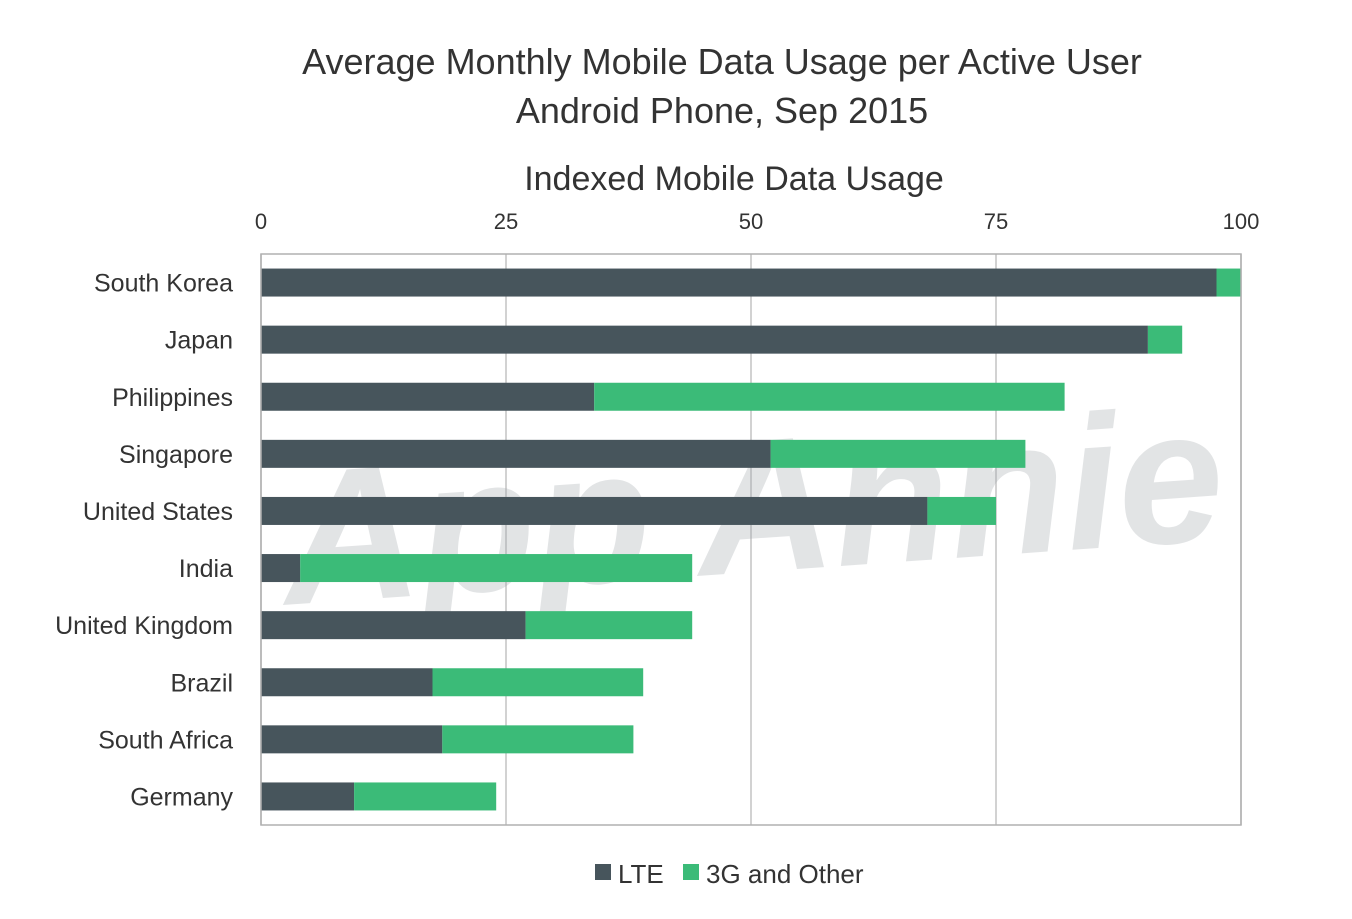 This screenshot has width=1352, height=919. I want to click on category-label: South Korea, so click(163, 284).